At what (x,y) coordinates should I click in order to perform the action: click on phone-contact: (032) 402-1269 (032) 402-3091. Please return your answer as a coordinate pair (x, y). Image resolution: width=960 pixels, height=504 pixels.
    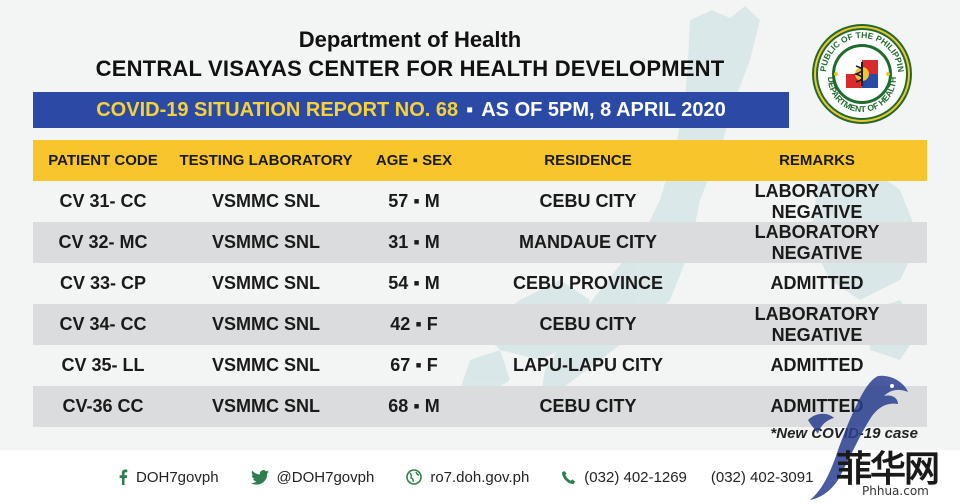
    Looking at the image, I should click on (687, 477).